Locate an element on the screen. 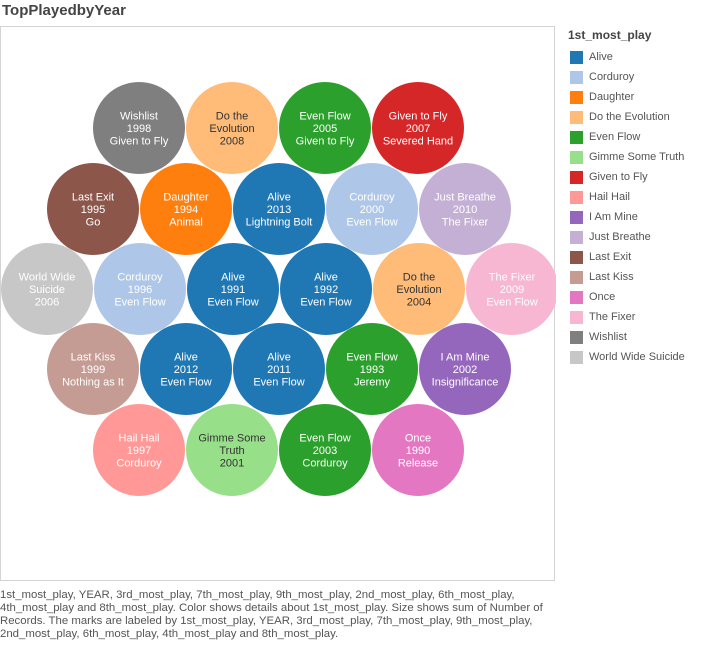  legend-item: Just Breathe is located at coordinates (637, 237).